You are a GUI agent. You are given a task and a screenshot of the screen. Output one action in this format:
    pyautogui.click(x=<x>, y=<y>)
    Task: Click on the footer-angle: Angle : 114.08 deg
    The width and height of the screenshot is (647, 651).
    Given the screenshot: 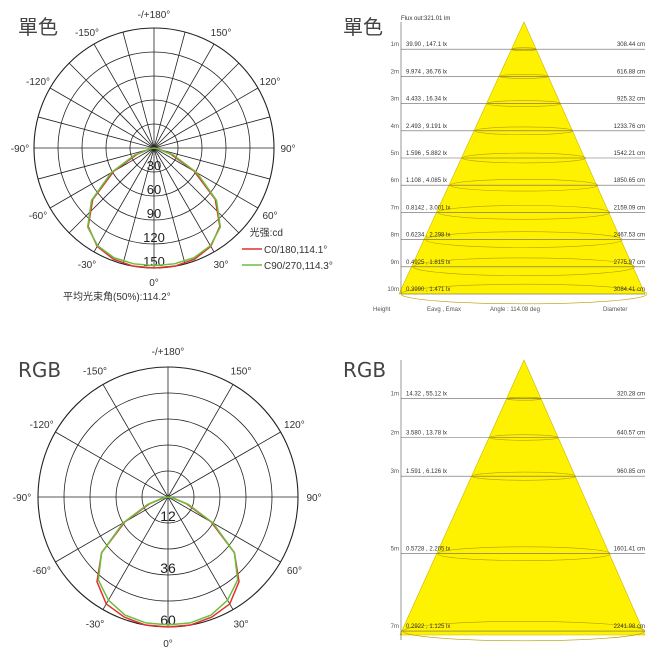 What is the action you would take?
    pyautogui.click(x=515, y=310)
    